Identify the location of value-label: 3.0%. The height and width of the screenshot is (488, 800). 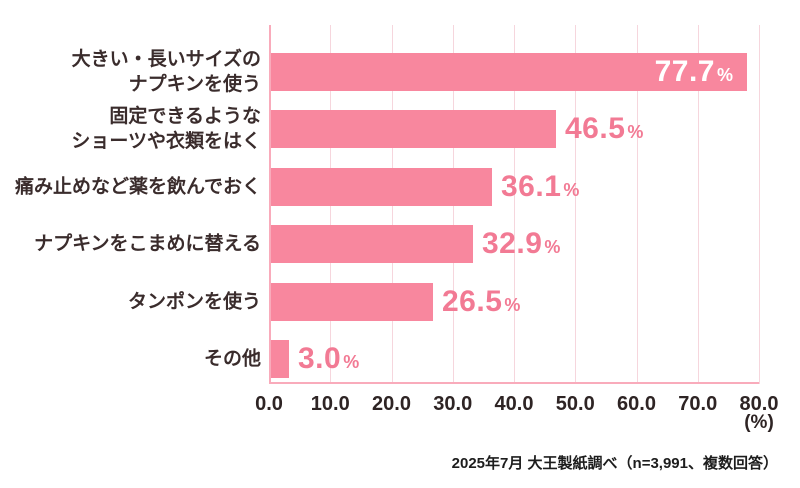
(328, 359).